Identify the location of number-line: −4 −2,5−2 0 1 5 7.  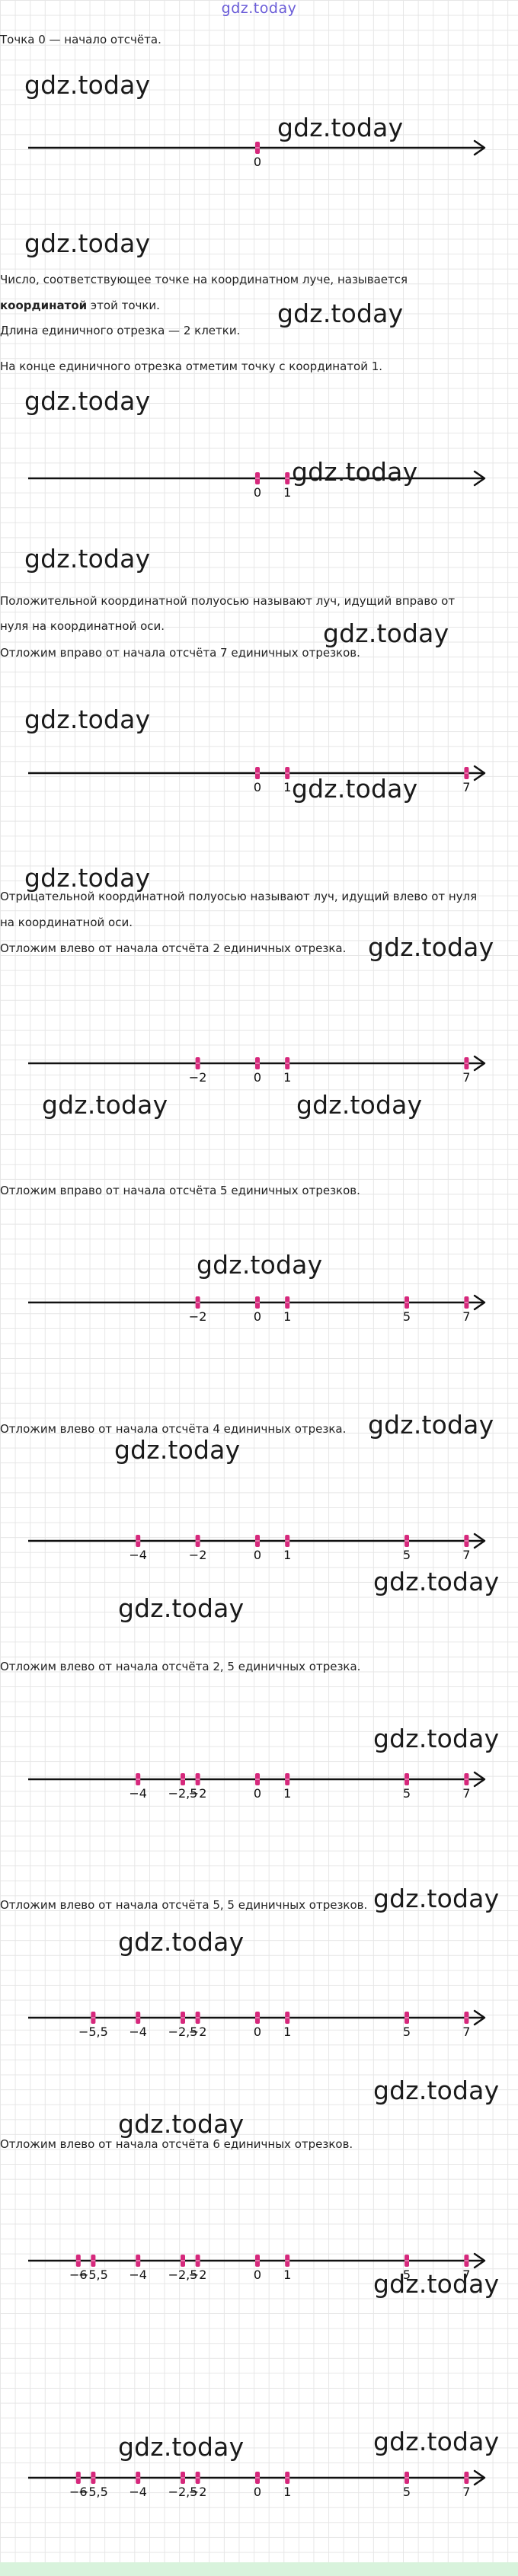
(257, 1786).